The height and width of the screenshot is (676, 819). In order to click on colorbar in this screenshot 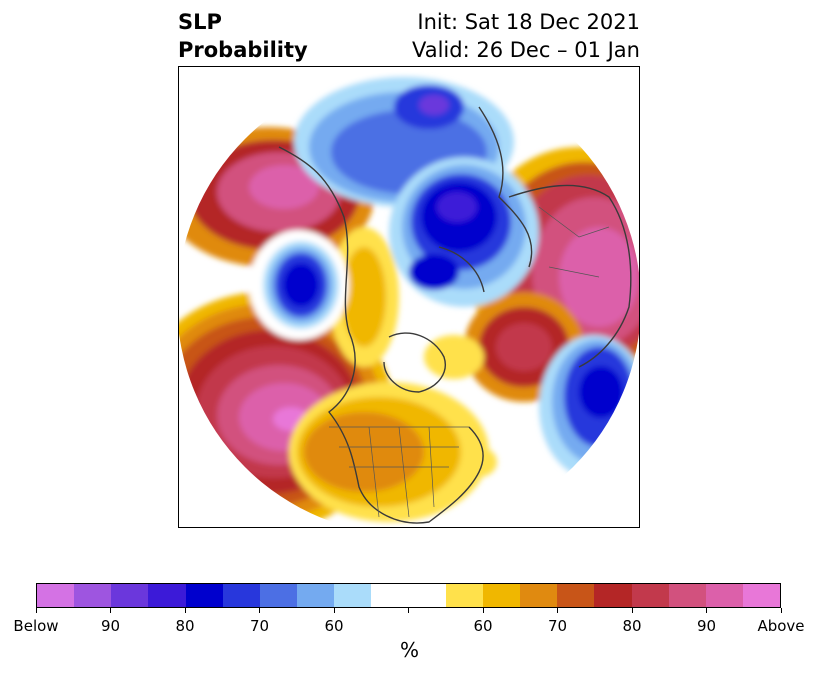, I will do `click(408, 595)`.